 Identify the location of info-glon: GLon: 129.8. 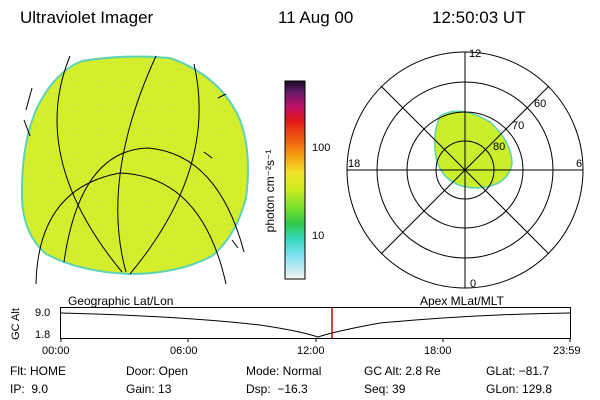
(519, 389).